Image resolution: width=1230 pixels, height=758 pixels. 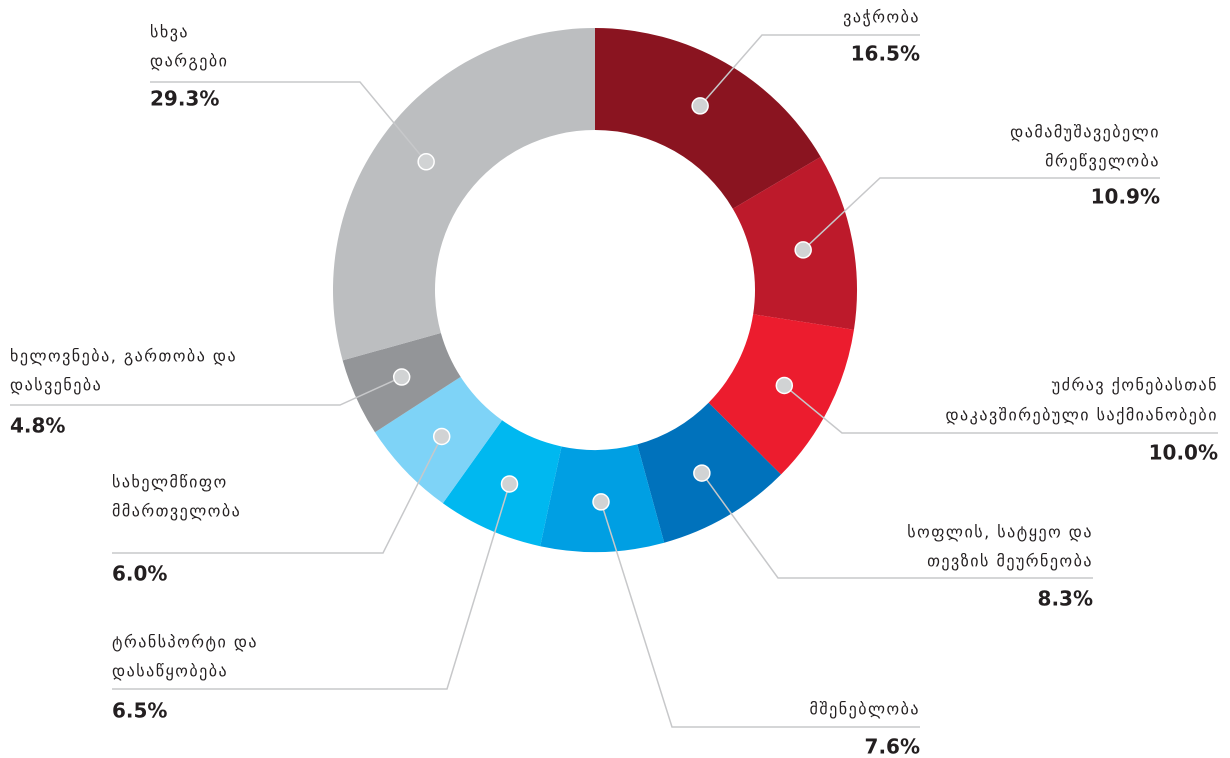 What do you see at coordinates (184, 99) in the screenshot?
I see `value-label: 29.3%` at bounding box center [184, 99].